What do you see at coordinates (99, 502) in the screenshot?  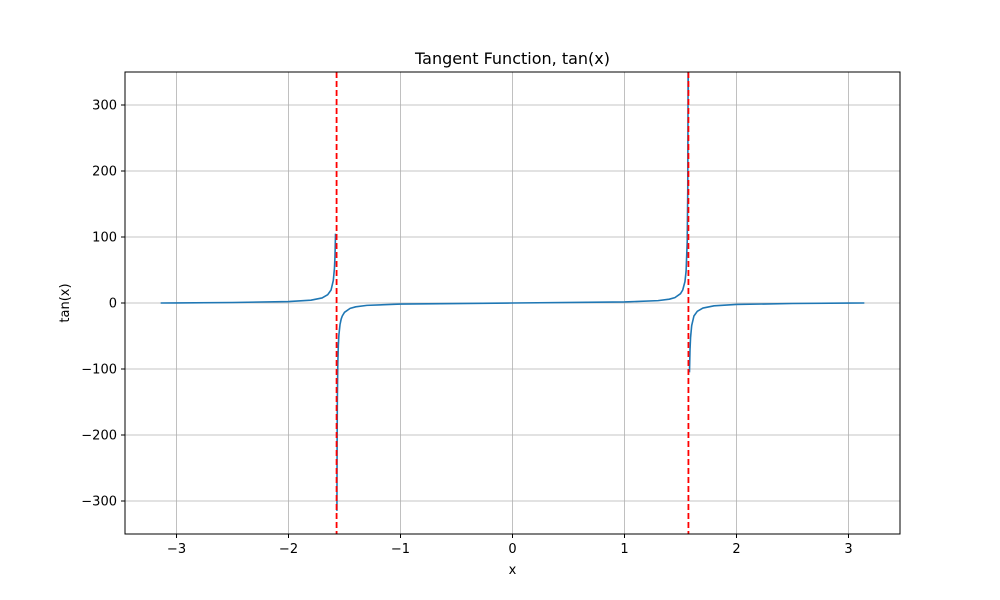 I see `y-tick-label: −300` at bounding box center [99, 502].